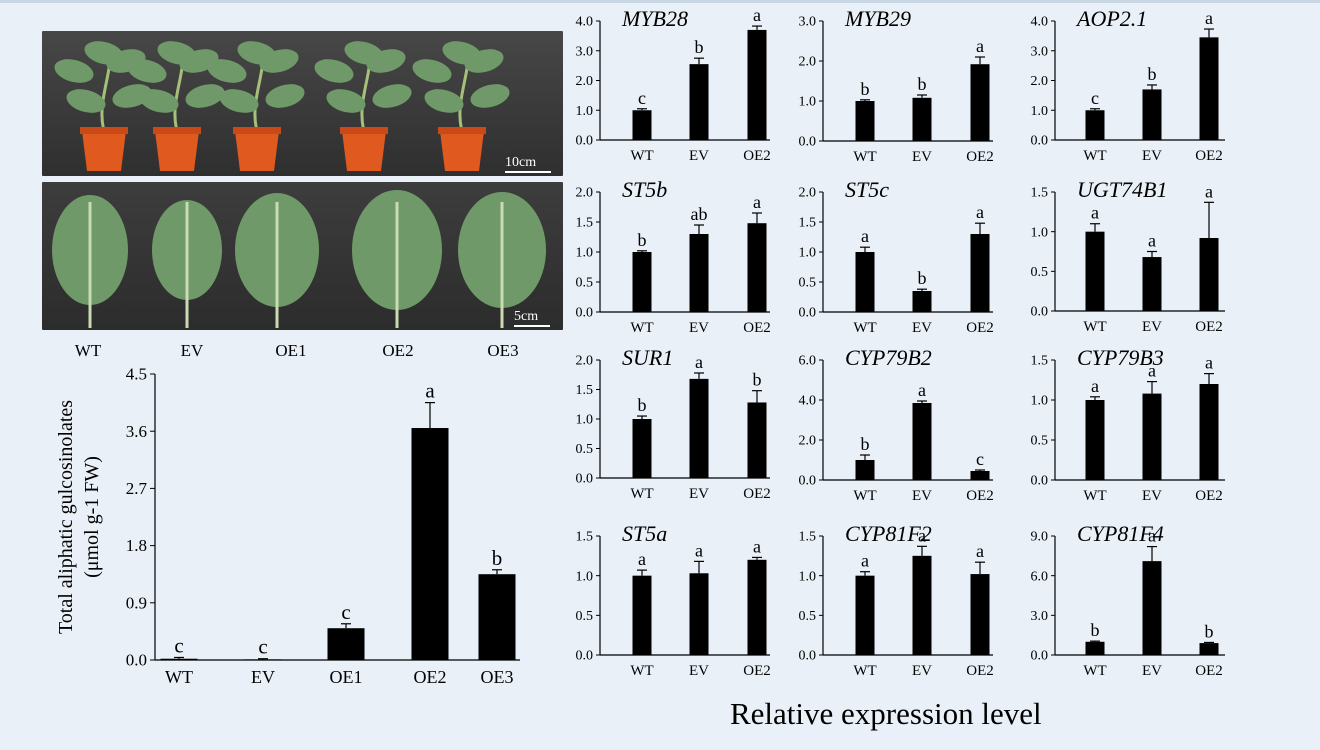 This screenshot has height=750, width=1320. What do you see at coordinates (888, 533) in the screenshot?
I see `chart-title: CYP81F2` at bounding box center [888, 533].